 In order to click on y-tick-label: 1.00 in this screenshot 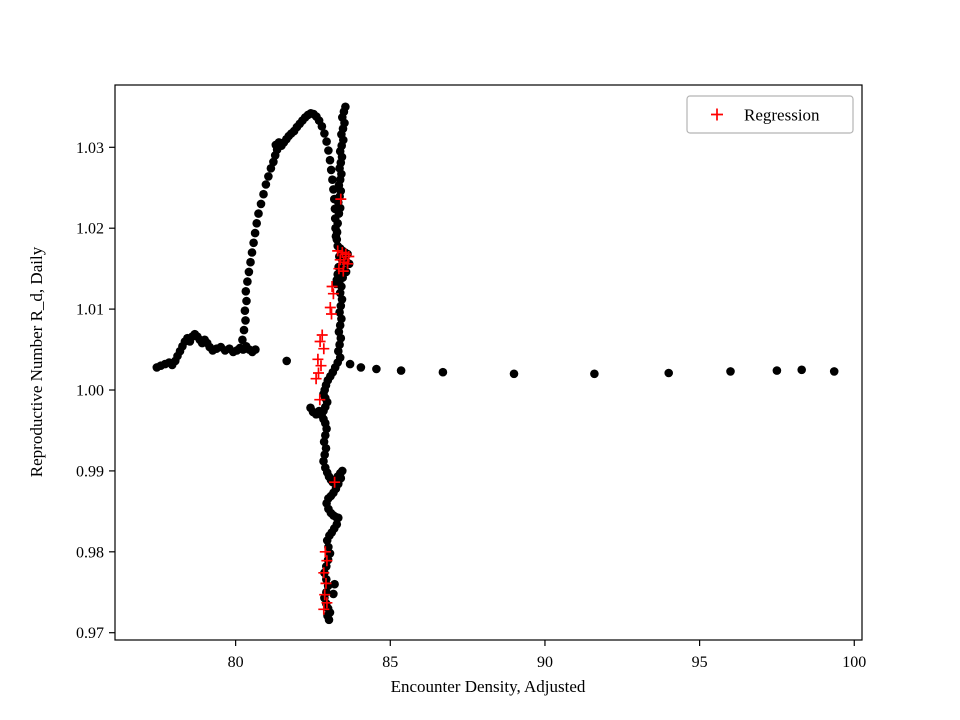, I will do `click(90, 391)`.